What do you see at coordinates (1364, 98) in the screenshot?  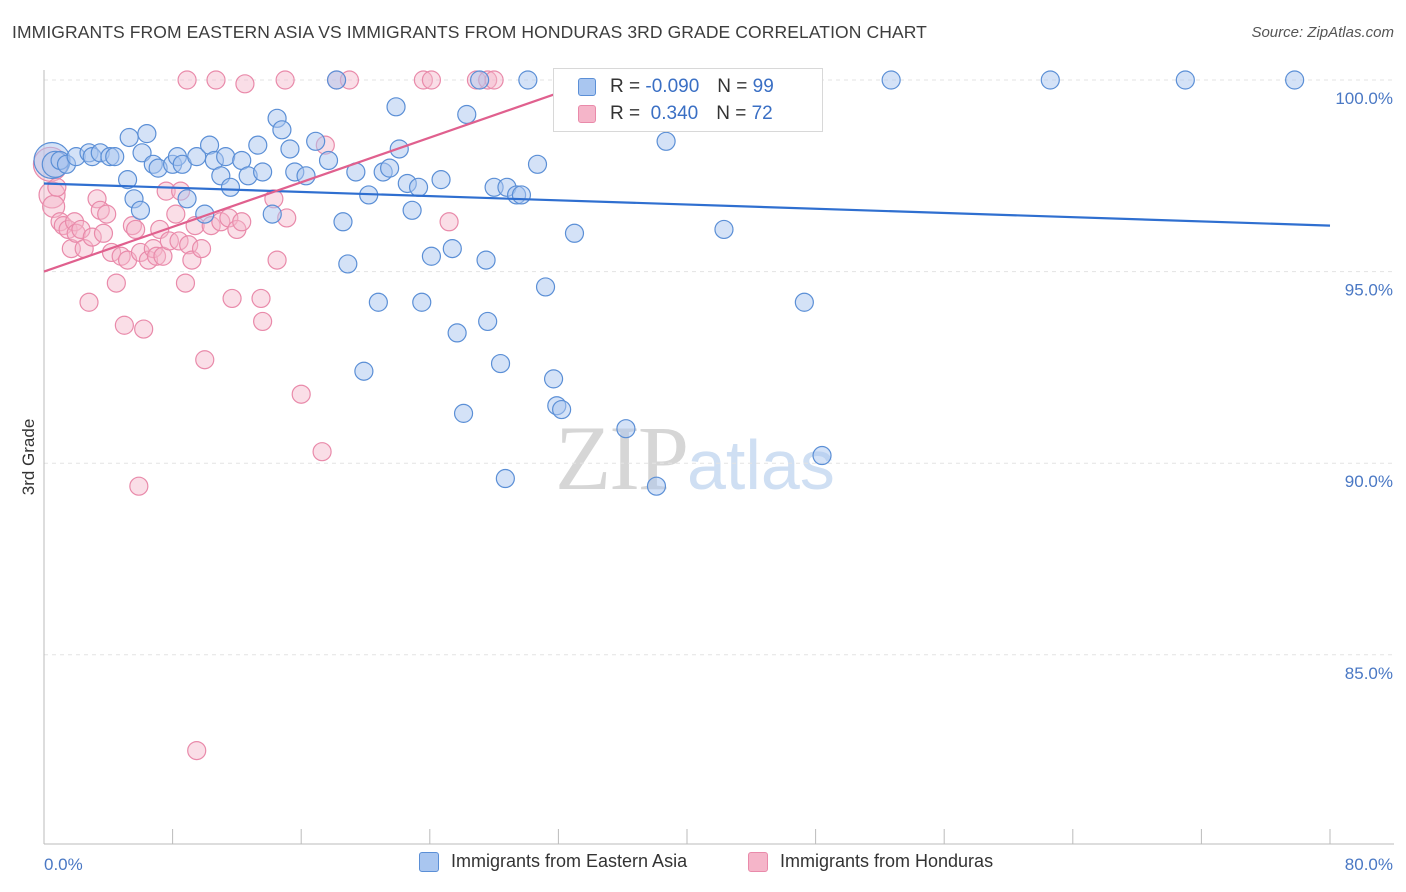 I see `y-tick-label: 100.0%` at bounding box center [1364, 98].